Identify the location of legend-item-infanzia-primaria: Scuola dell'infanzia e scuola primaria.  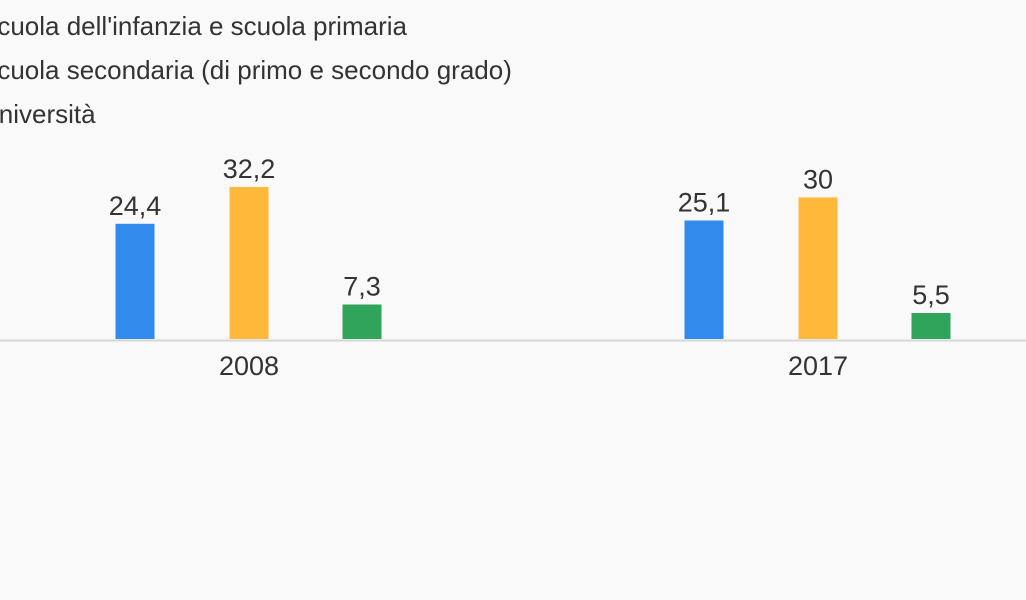
(203, 26).